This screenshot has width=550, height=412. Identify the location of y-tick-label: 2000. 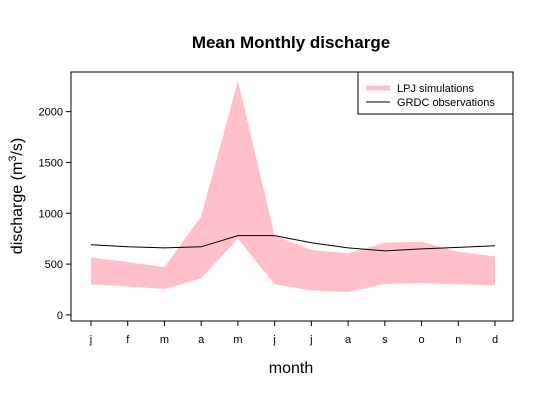
(51, 113).